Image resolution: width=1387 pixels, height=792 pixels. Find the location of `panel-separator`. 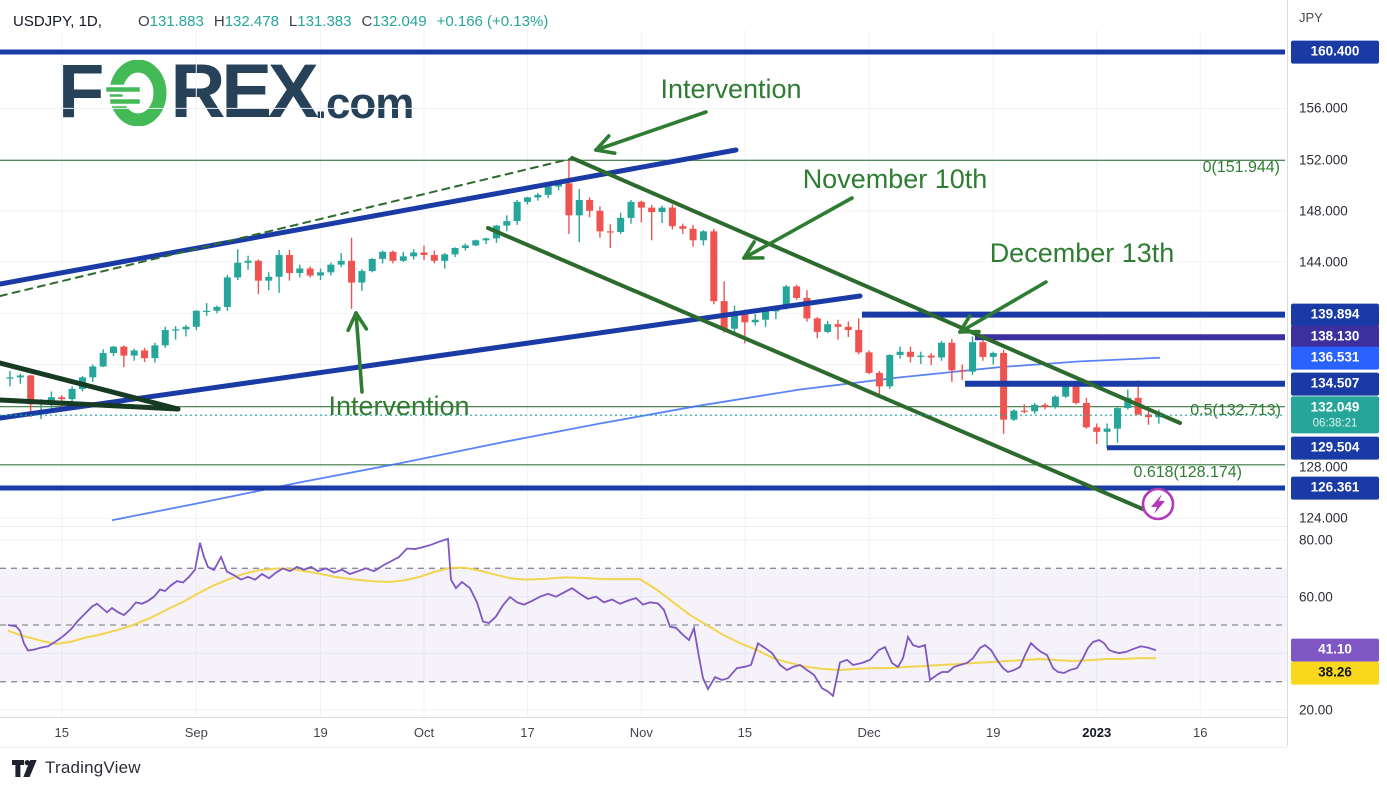

panel-separator is located at coordinates (693, 526).